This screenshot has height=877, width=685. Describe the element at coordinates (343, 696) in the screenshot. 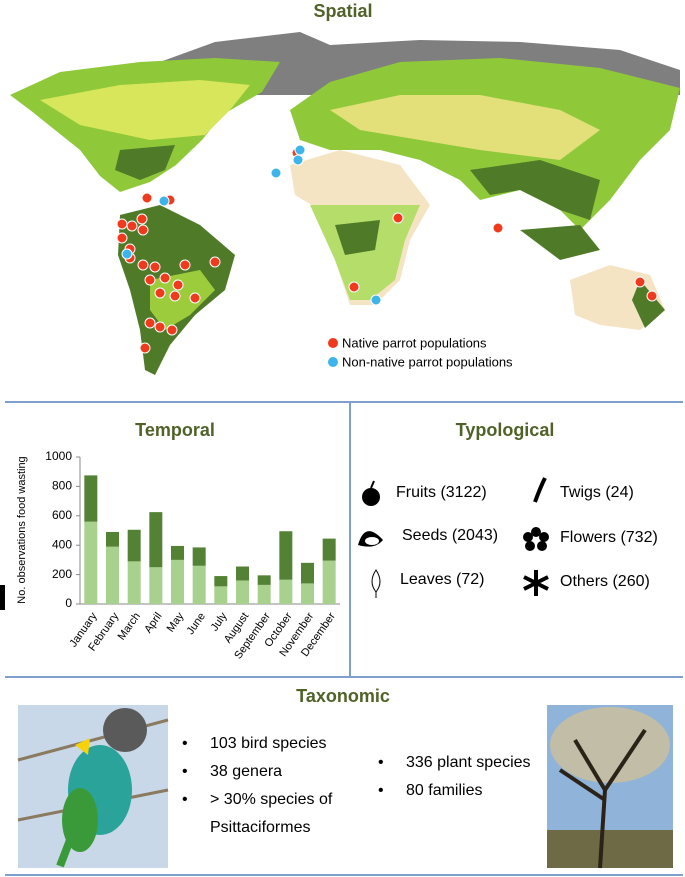

I see `section-title: Taxonomic` at that location.